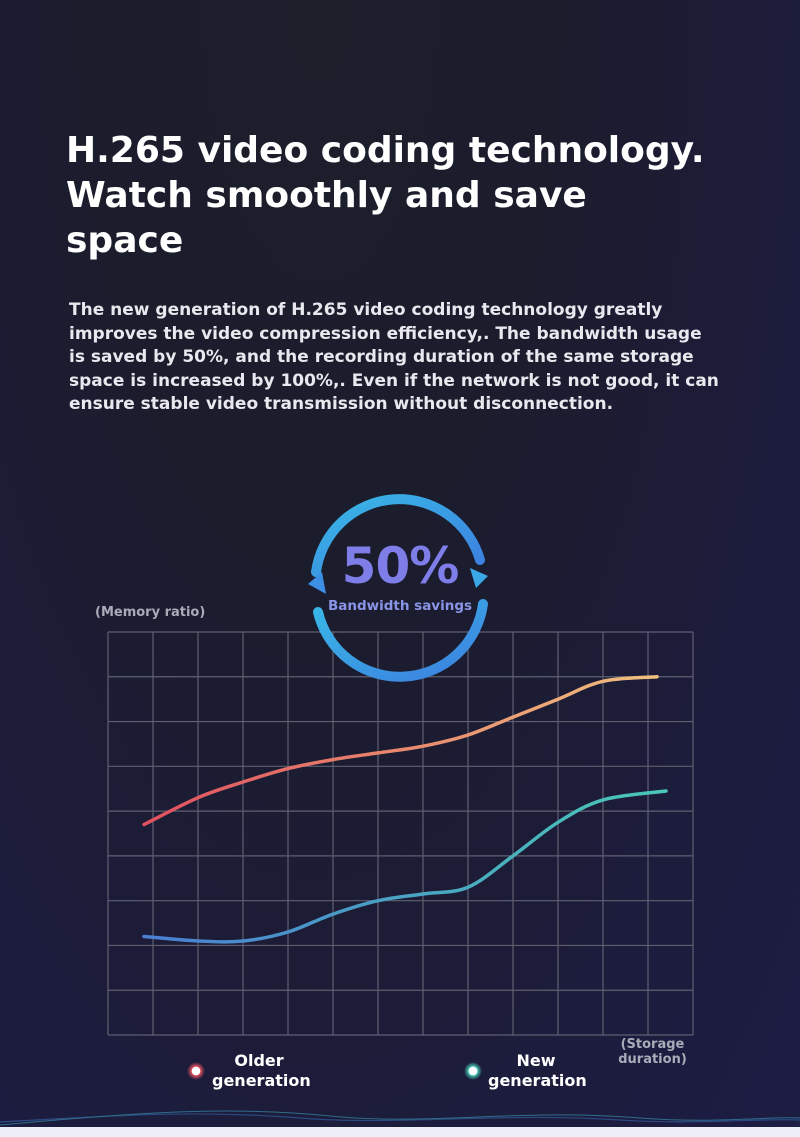 The image size is (800, 1137). I want to click on legend-label-older-generation: Older generation, so click(261, 1070).